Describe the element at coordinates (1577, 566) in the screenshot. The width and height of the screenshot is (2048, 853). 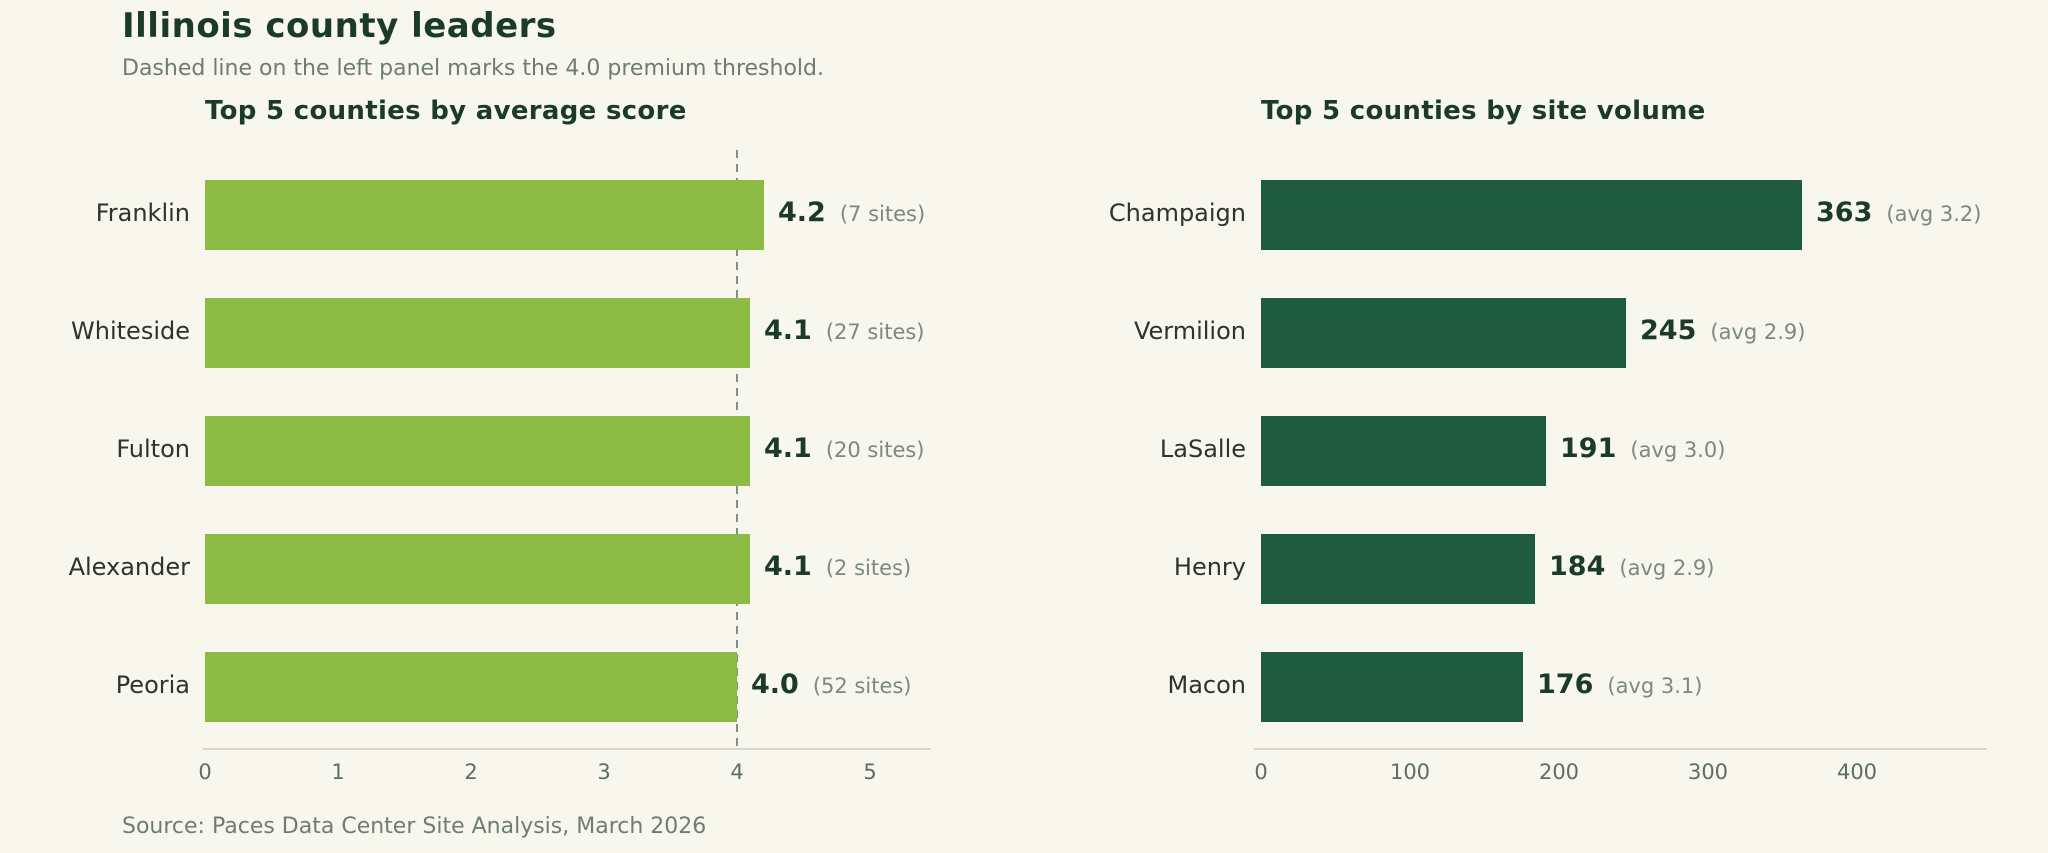
I see `value-label: 184` at that location.